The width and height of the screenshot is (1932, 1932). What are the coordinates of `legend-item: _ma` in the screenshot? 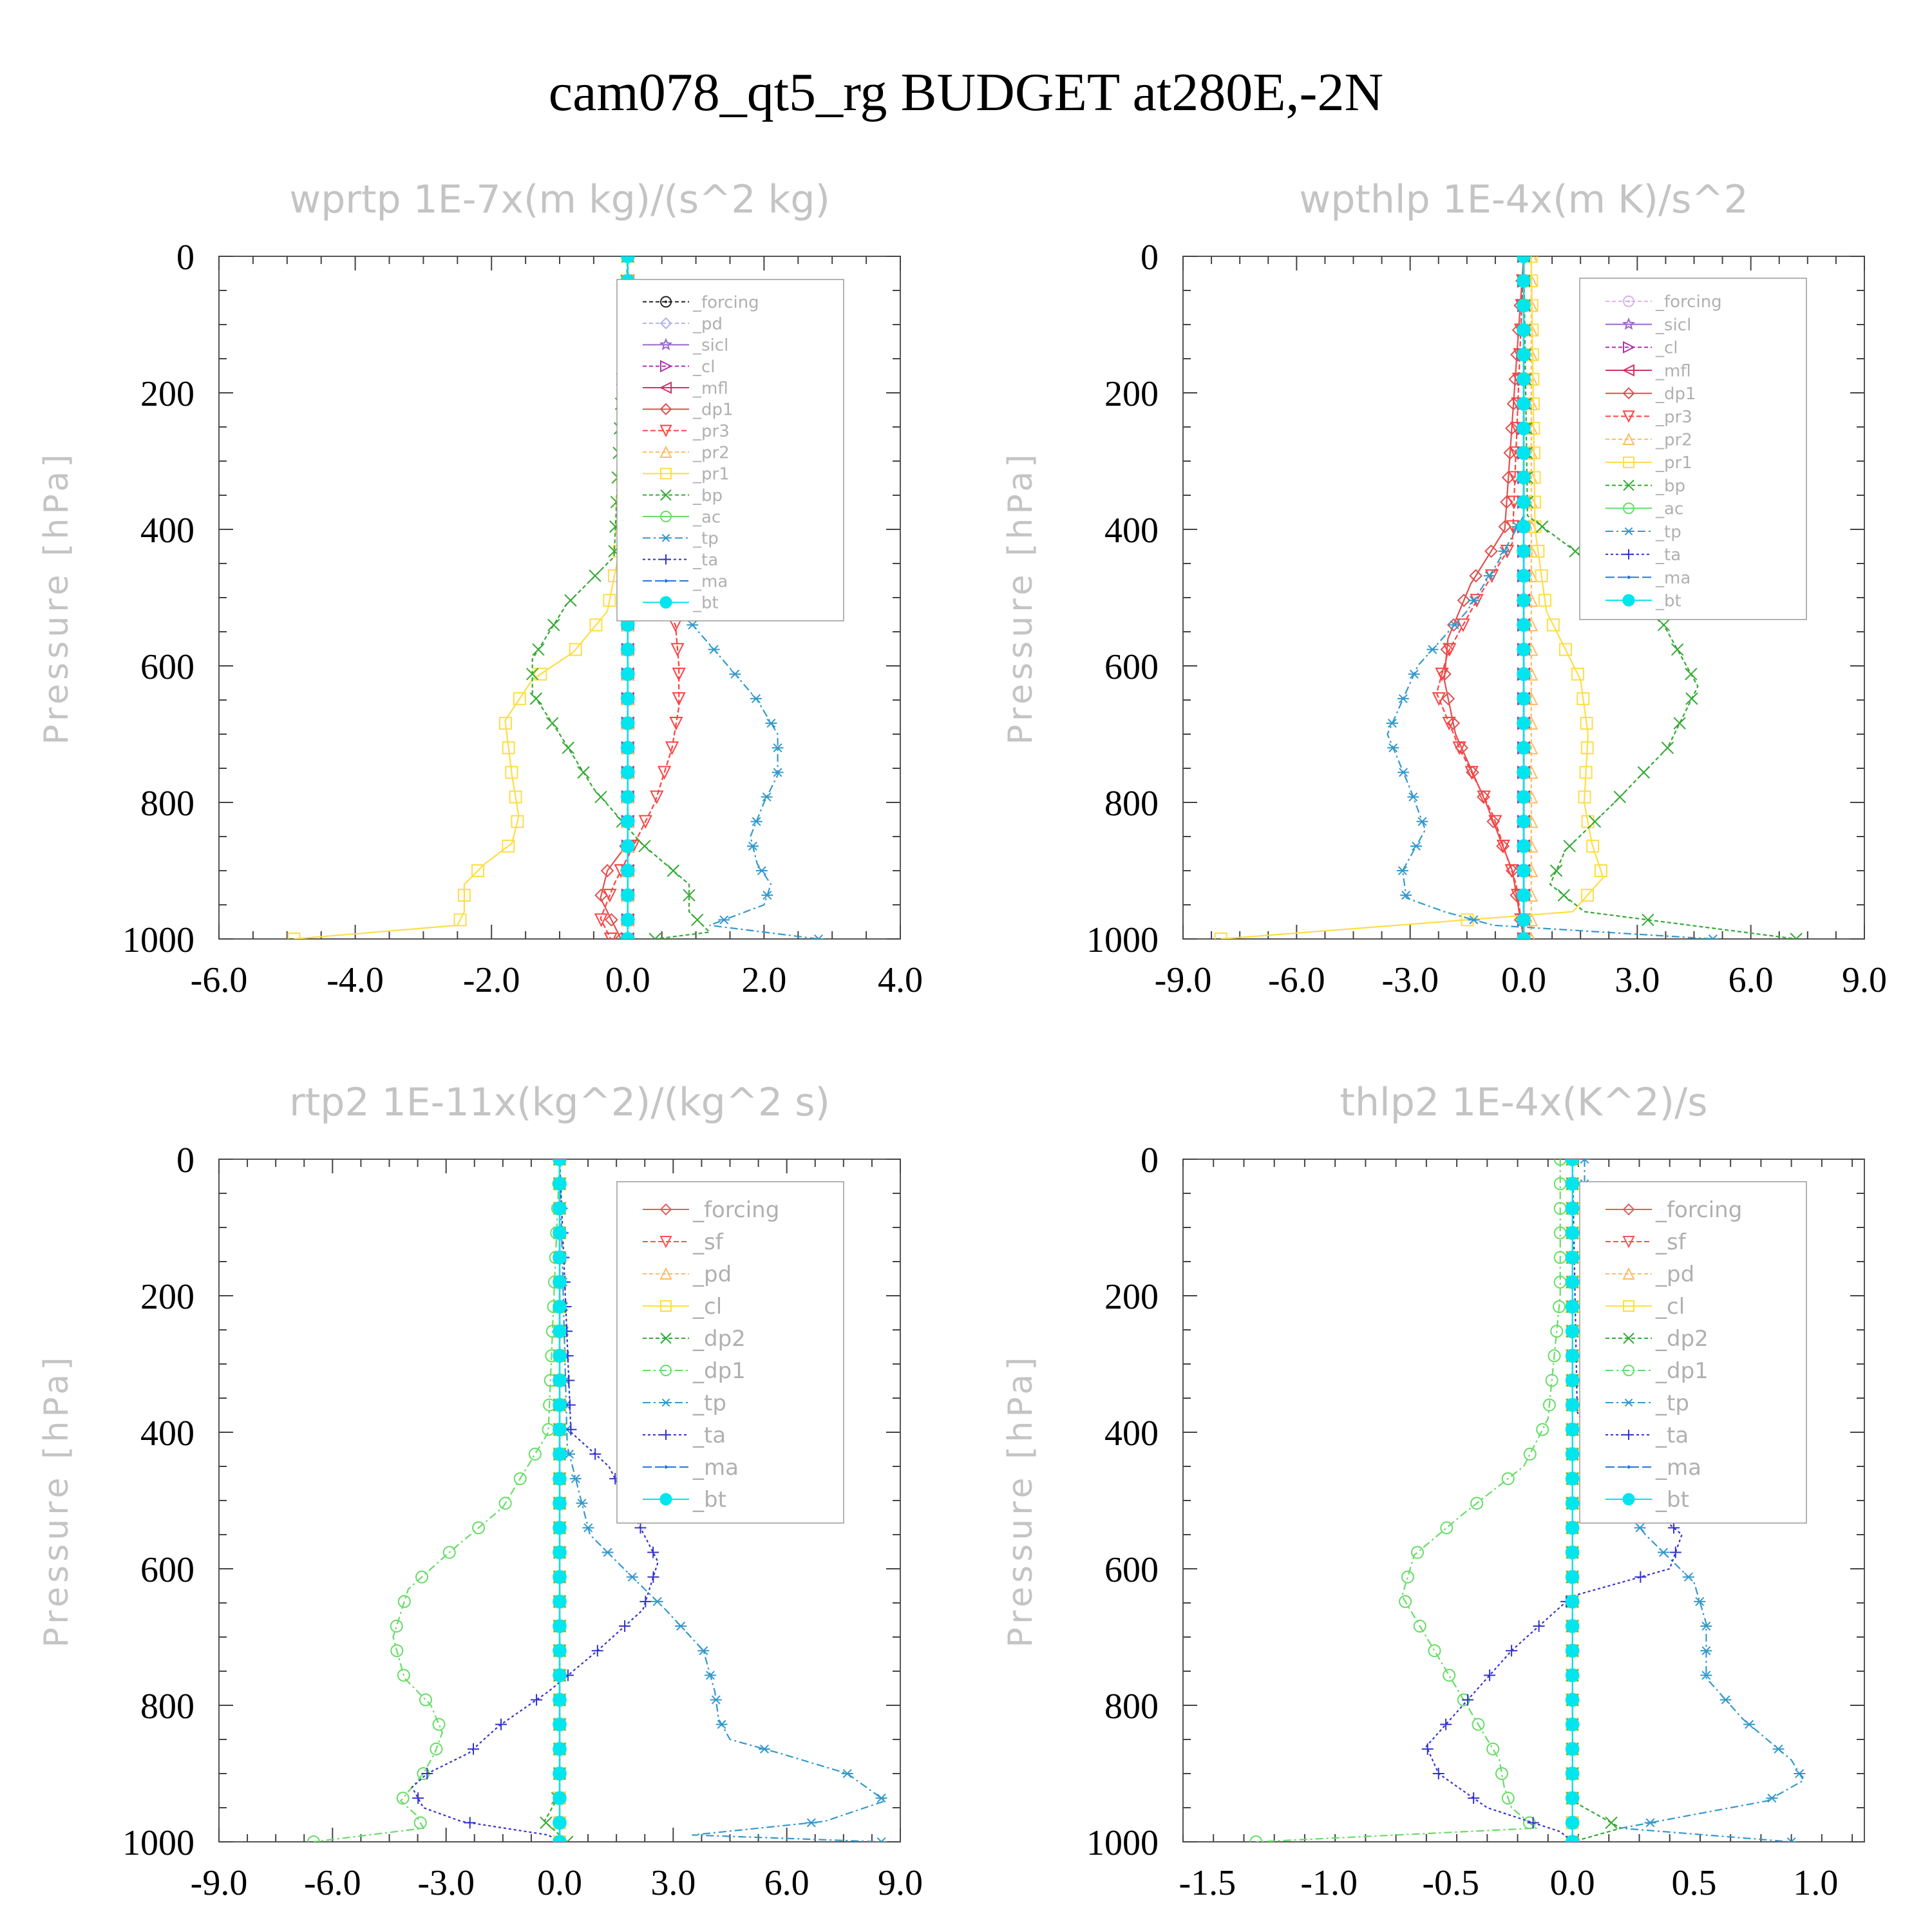 It's located at (685, 581).